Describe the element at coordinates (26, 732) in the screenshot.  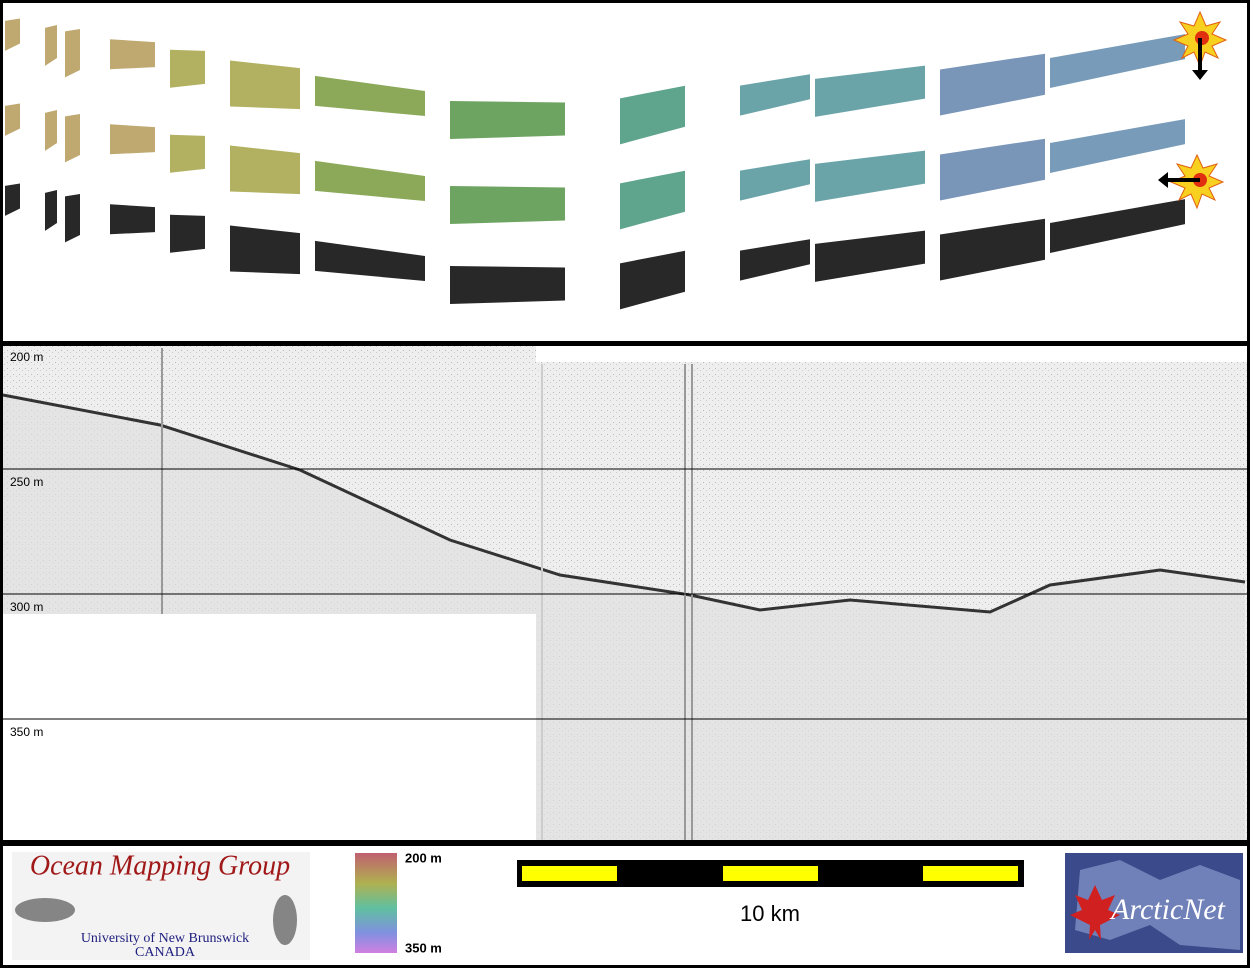
I see `depth-label: 350 m` at that location.